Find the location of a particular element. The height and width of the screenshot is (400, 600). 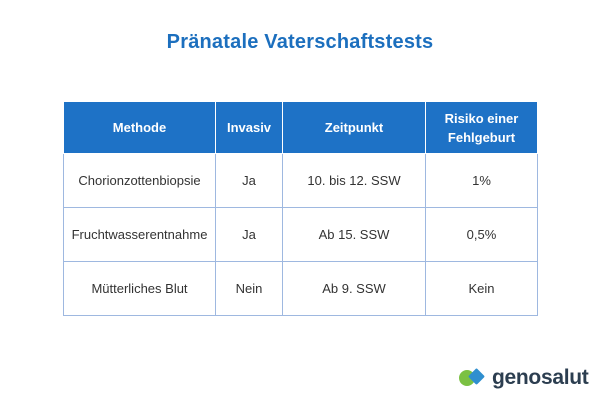

brand-logo: genosalut is located at coordinates (523, 378).